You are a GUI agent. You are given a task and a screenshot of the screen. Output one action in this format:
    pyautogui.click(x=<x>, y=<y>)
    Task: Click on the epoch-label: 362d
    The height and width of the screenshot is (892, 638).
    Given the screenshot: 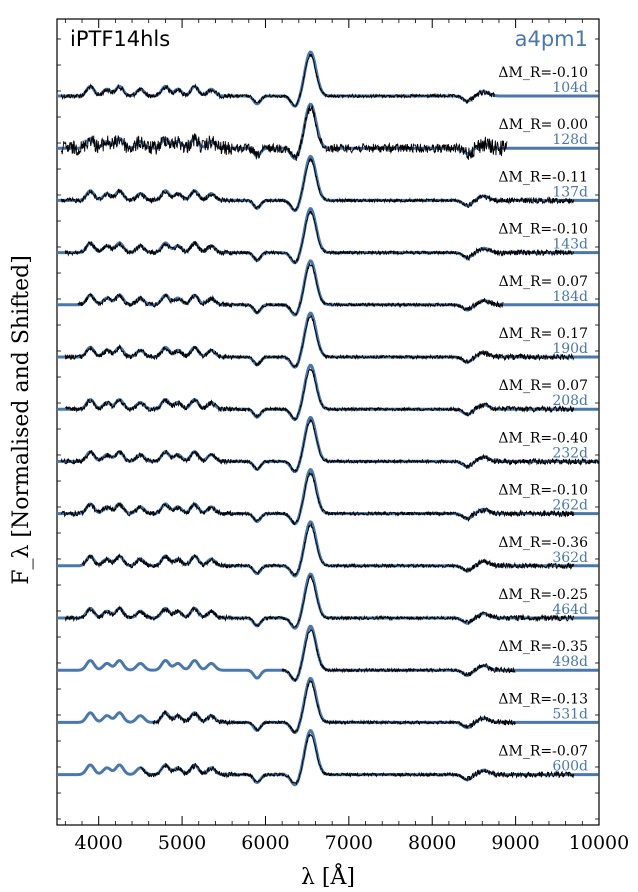 What is the action you would take?
    pyautogui.click(x=570, y=558)
    